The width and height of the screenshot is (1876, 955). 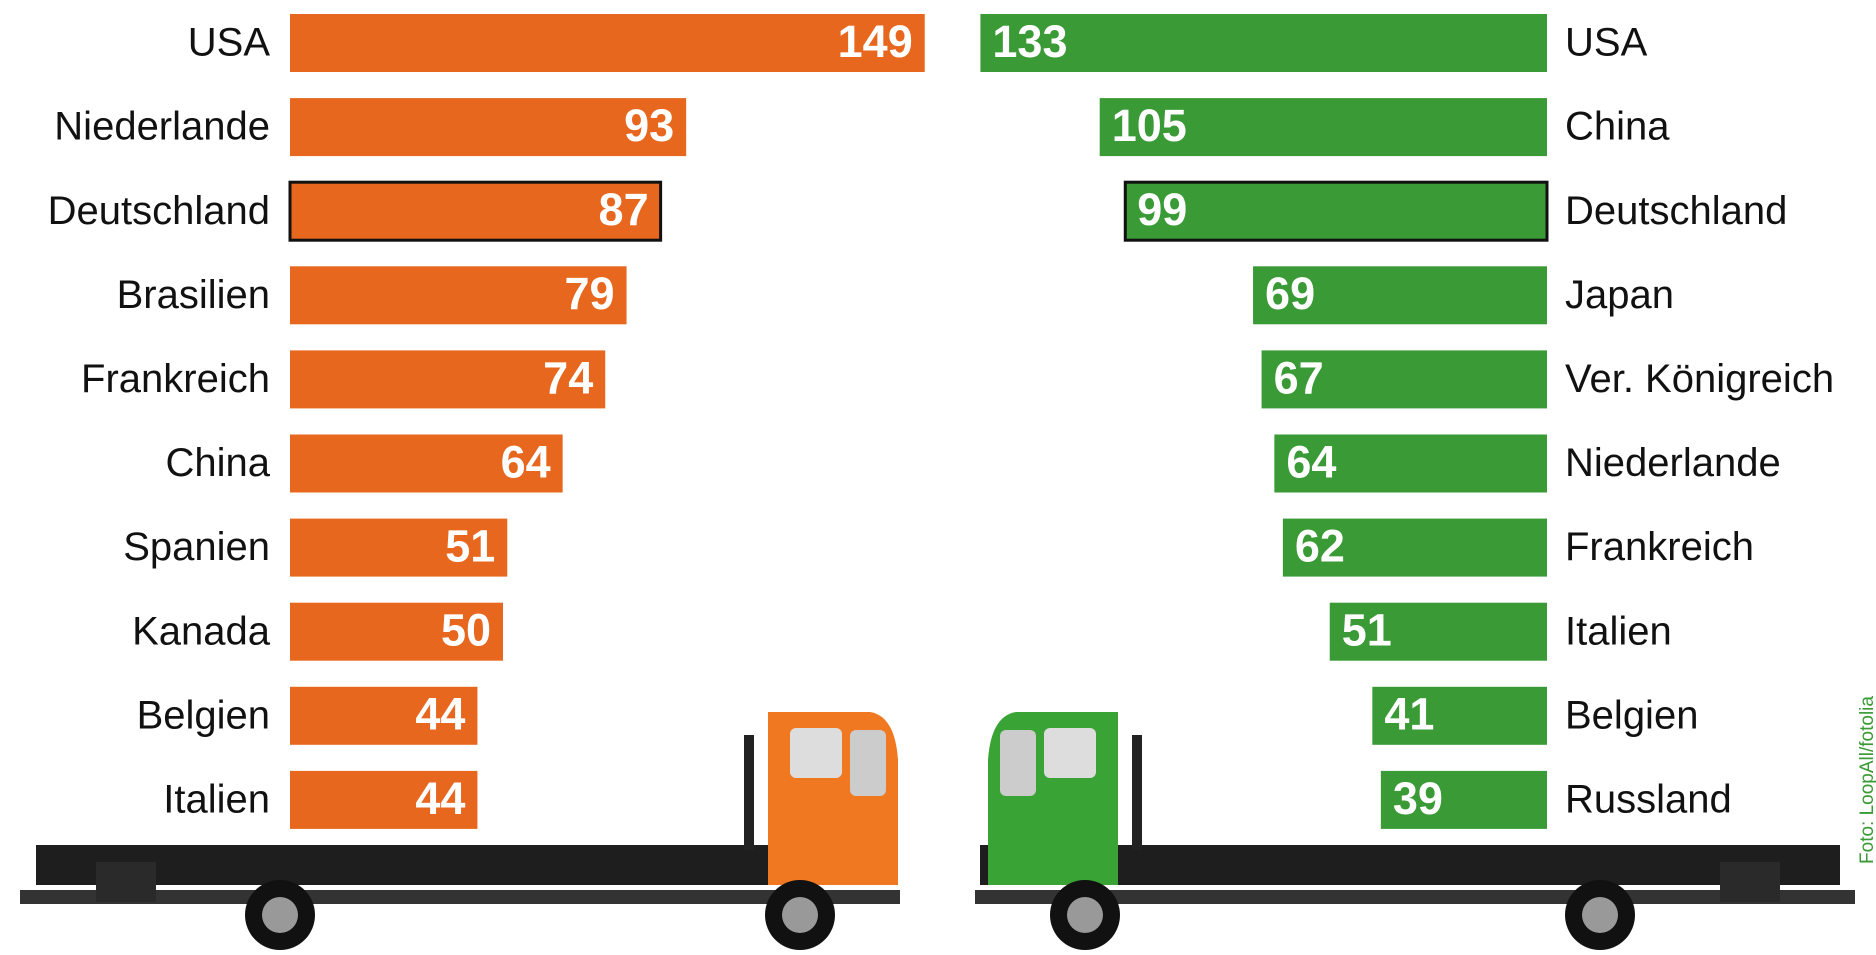 I want to click on value-label: 79, so click(x=589, y=293).